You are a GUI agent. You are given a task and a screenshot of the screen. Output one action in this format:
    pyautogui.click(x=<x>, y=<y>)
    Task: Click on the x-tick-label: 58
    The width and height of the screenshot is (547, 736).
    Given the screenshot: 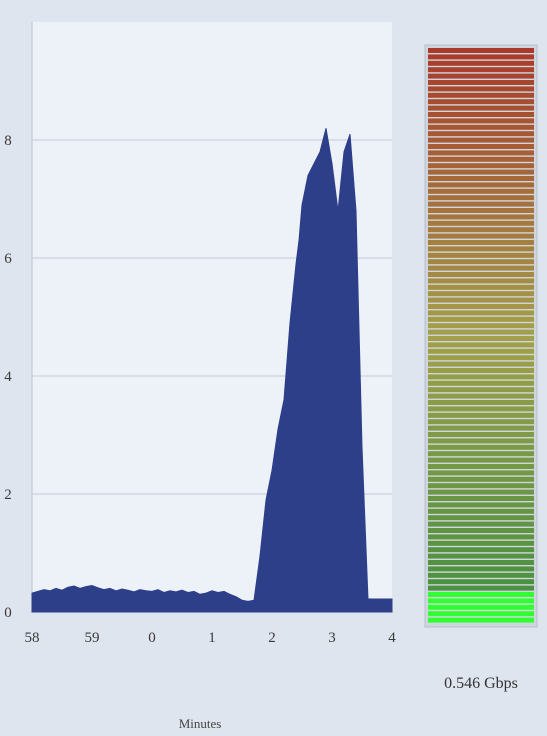 What is the action you would take?
    pyautogui.click(x=32, y=638)
    